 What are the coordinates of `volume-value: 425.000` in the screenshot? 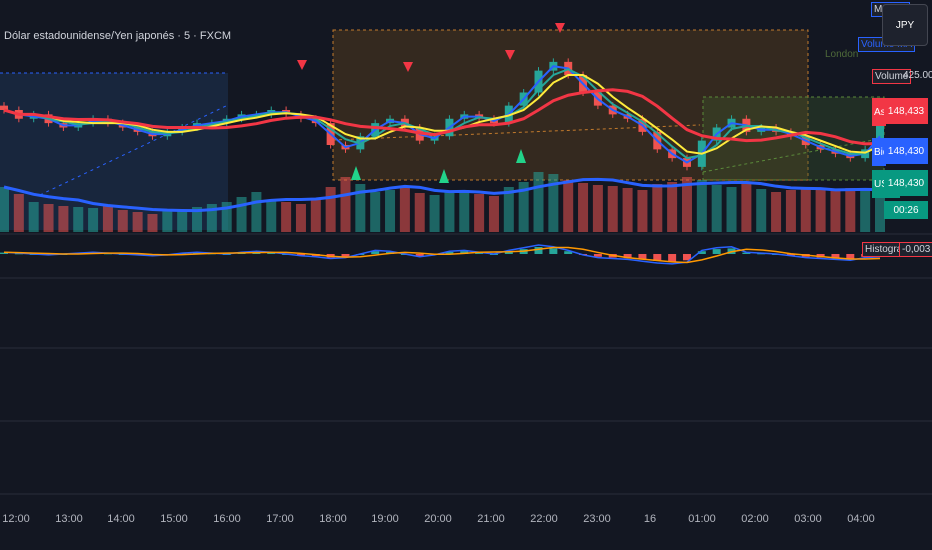 It's located at (917, 75).